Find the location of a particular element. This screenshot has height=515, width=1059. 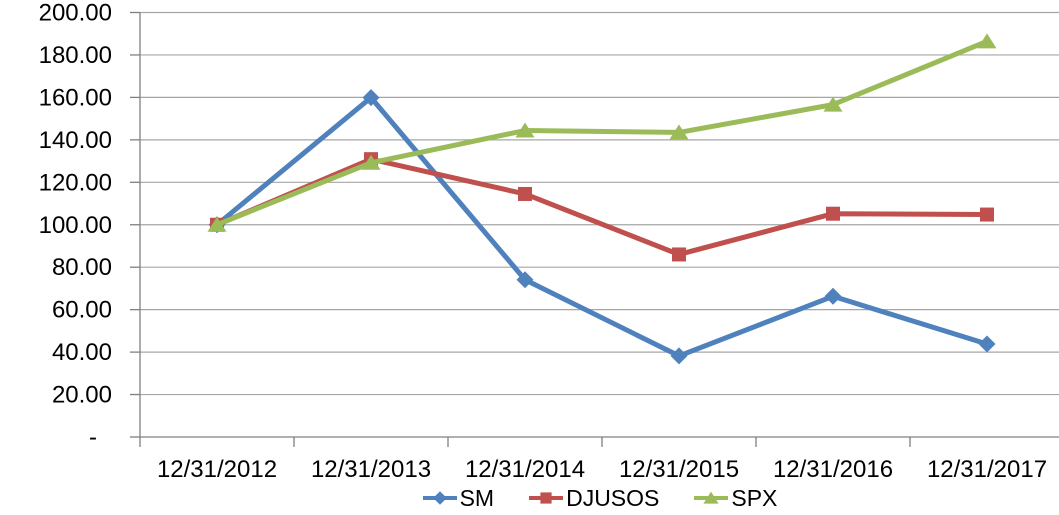

chart-legend: SM DJUSOS SPX is located at coordinates (599, 498).